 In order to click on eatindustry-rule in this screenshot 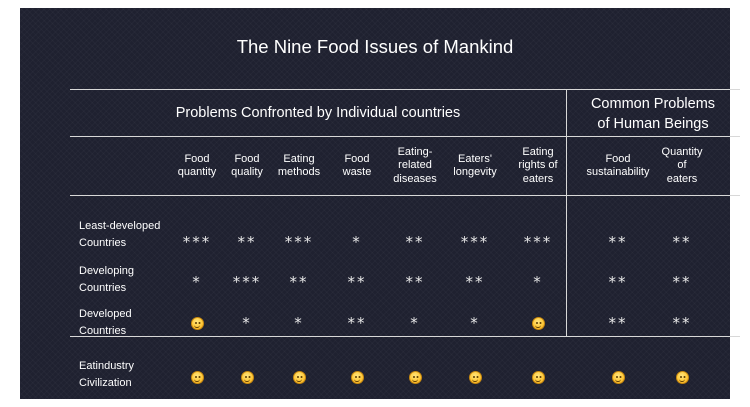, I will do `click(405, 336)`.